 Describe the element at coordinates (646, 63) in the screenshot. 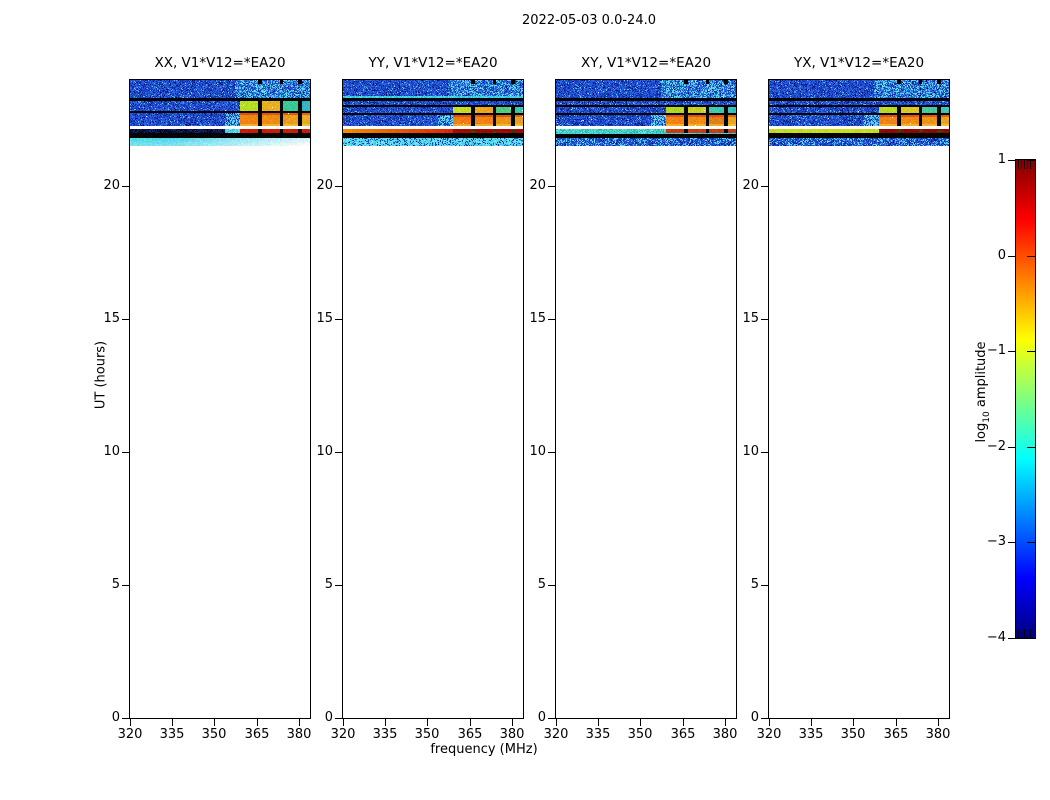

I see `panel-title: XY, V1*V12=*EA20` at that location.